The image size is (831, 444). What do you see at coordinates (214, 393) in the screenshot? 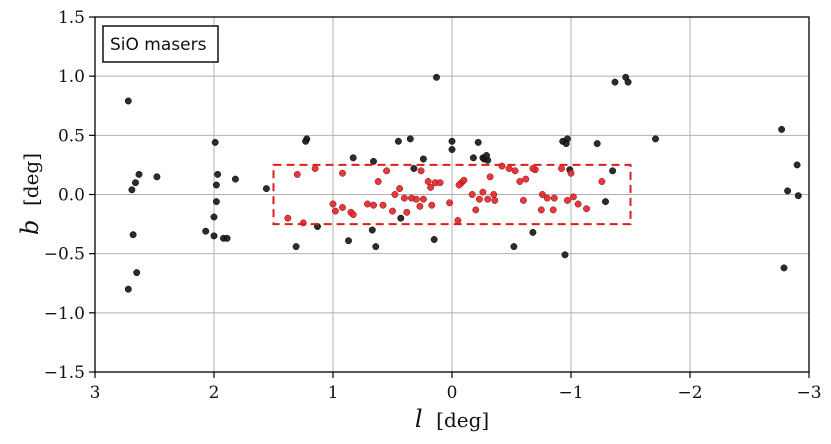
I see `x-tick-label: 2` at bounding box center [214, 393].